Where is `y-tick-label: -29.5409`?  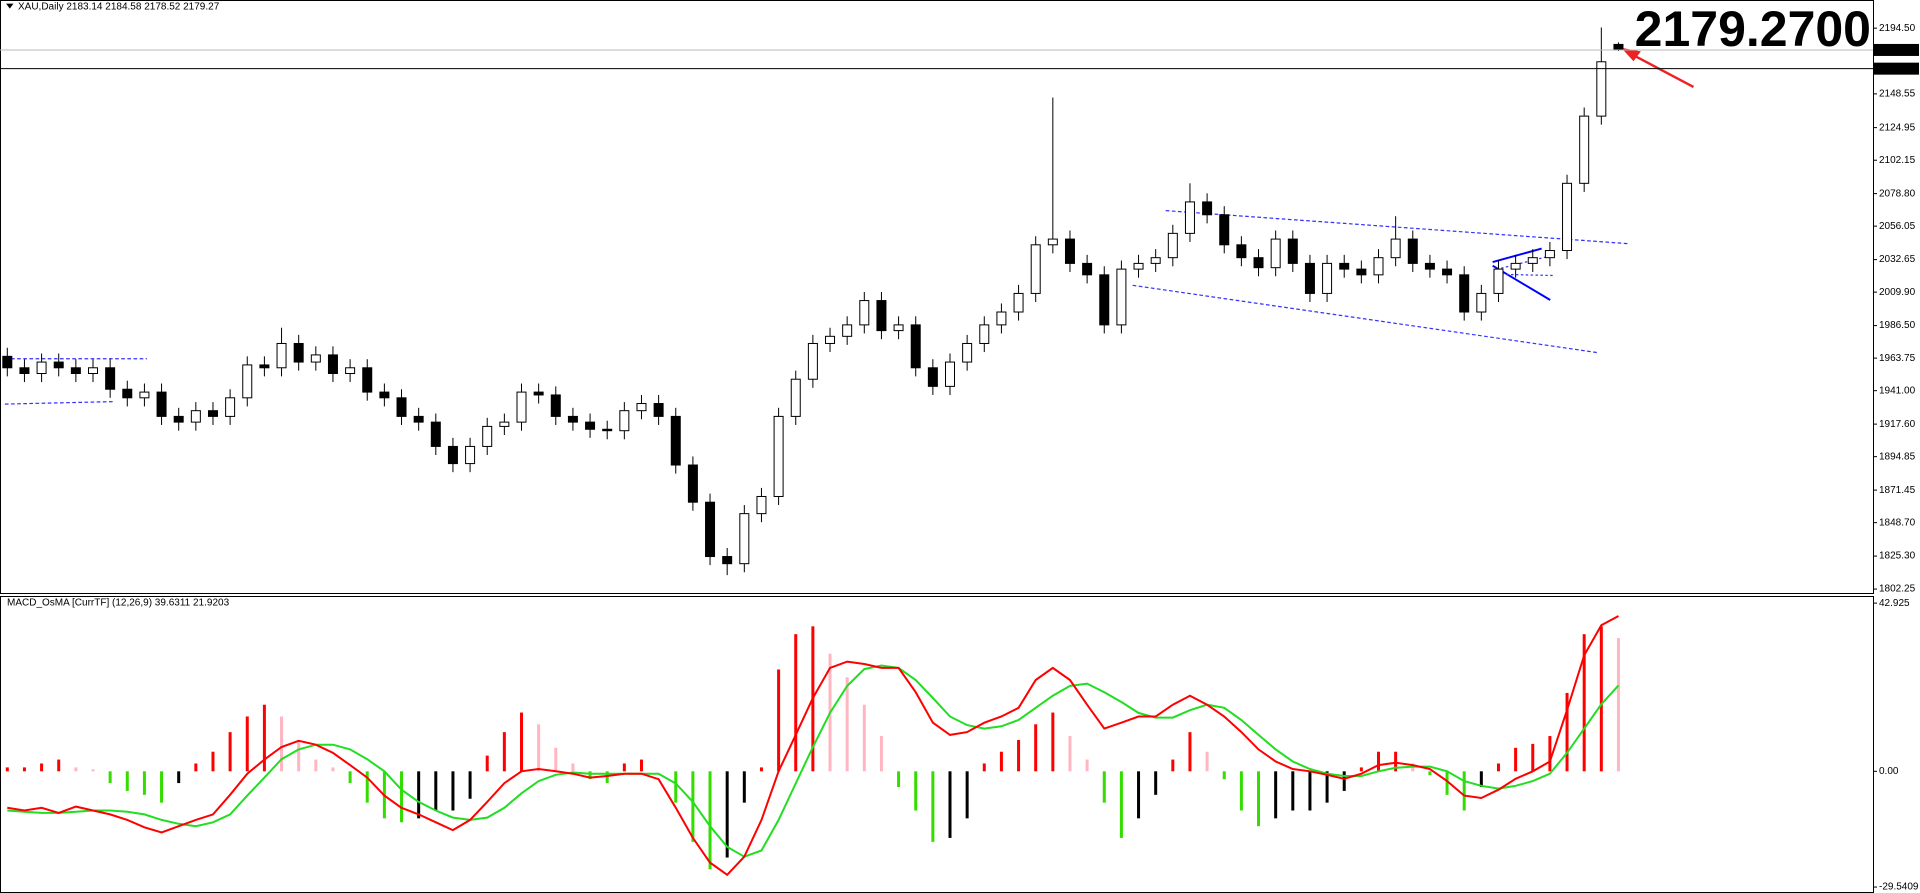 y-tick-label: -29.5409 is located at coordinates (1899, 887).